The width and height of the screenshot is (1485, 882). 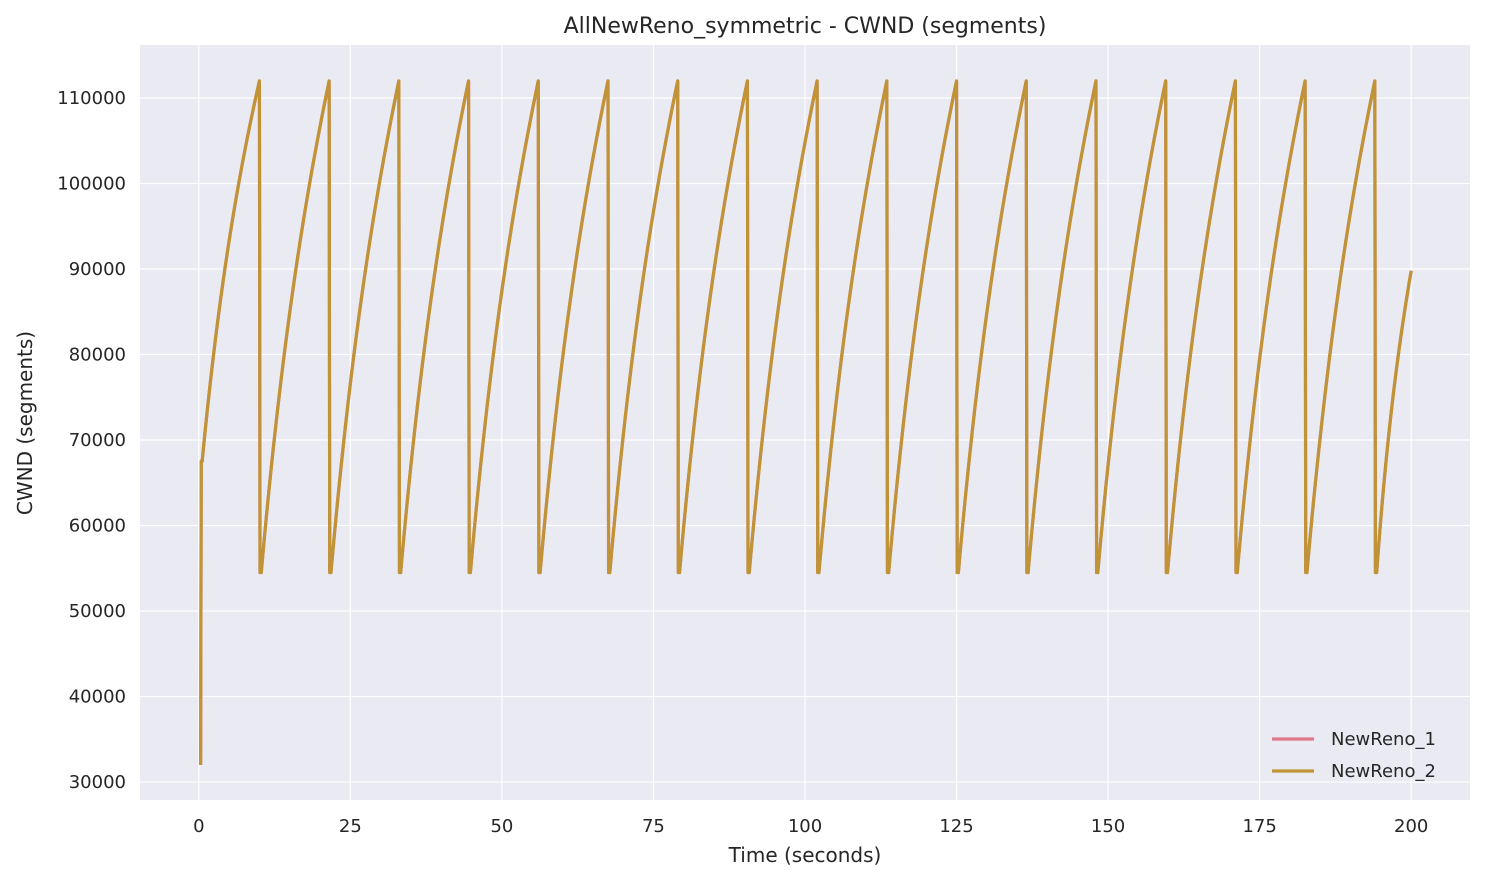 I want to click on y-tick-label: 100000, so click(x=91, y=184).